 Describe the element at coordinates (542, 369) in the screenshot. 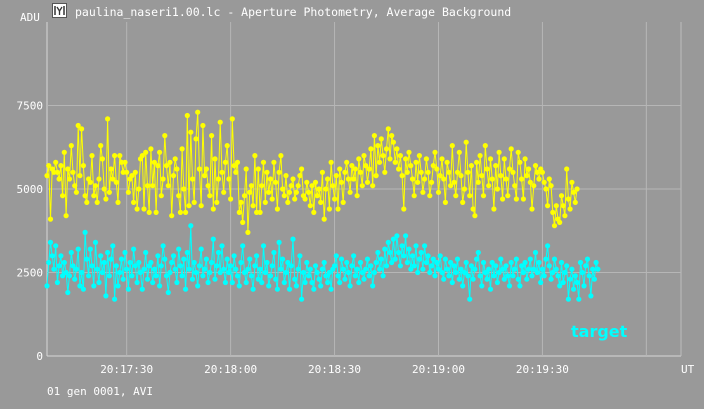

I see `x-tick-label: 20:19:30` at that location.